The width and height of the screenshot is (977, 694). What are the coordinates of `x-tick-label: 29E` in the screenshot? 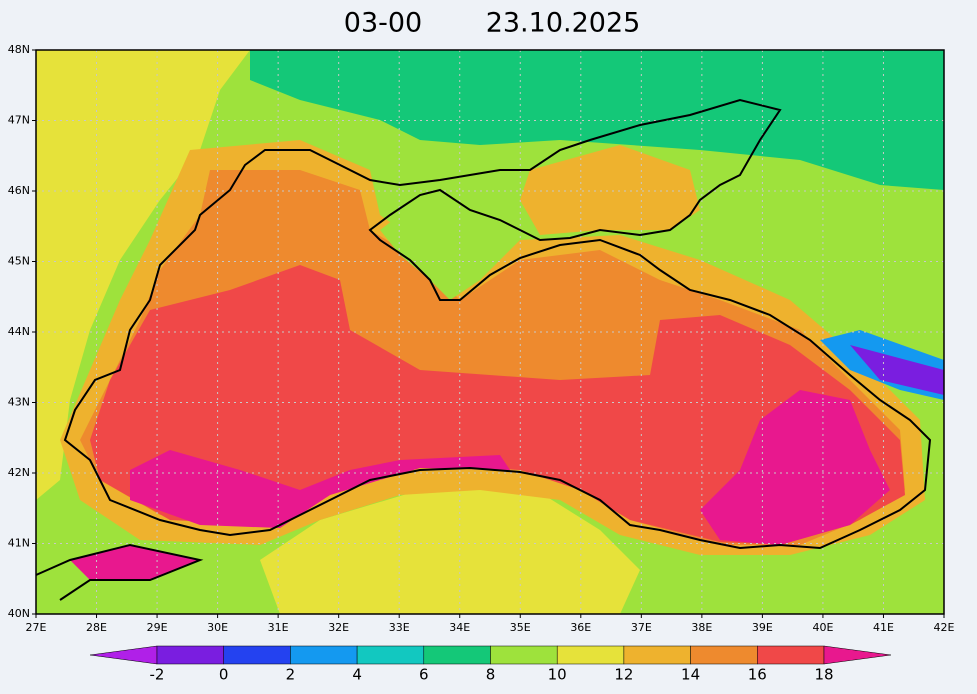 It's located at (157, 627).